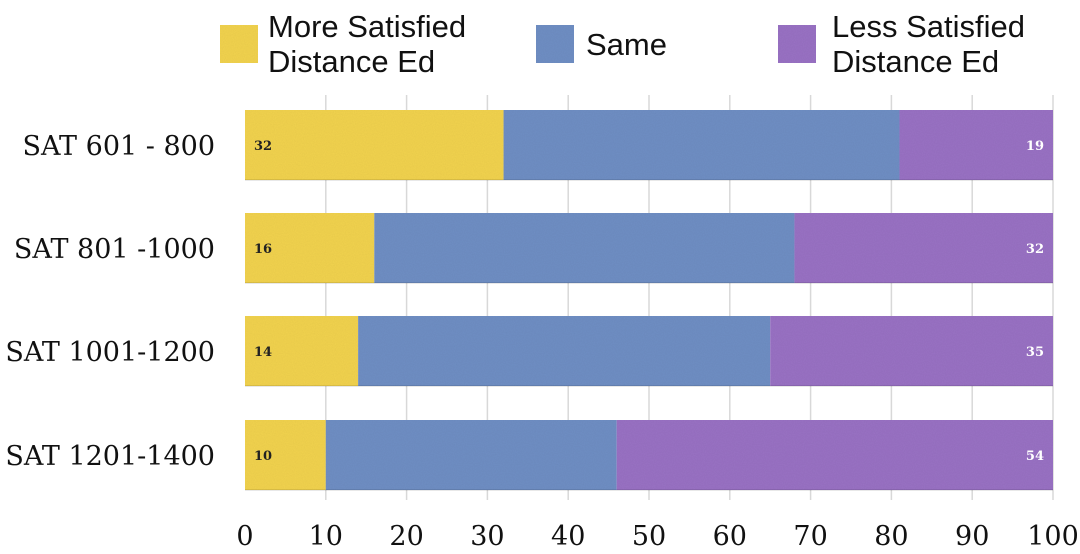  Describe the element at coordinates (649, 536) in the screenshot. I see `x-tick-label-50: 50` at that location.